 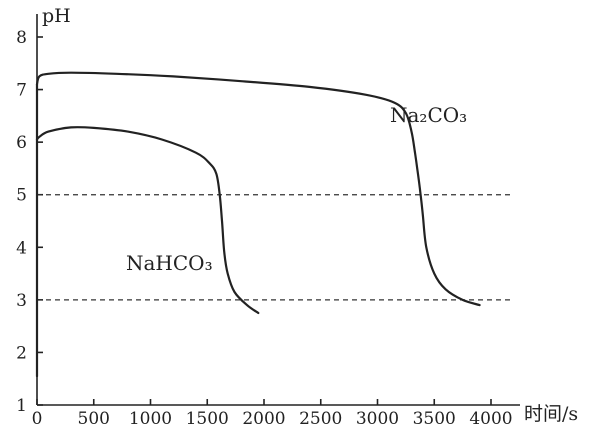 I want to click on y-tick-label: 8, so click(x=21, y=38).